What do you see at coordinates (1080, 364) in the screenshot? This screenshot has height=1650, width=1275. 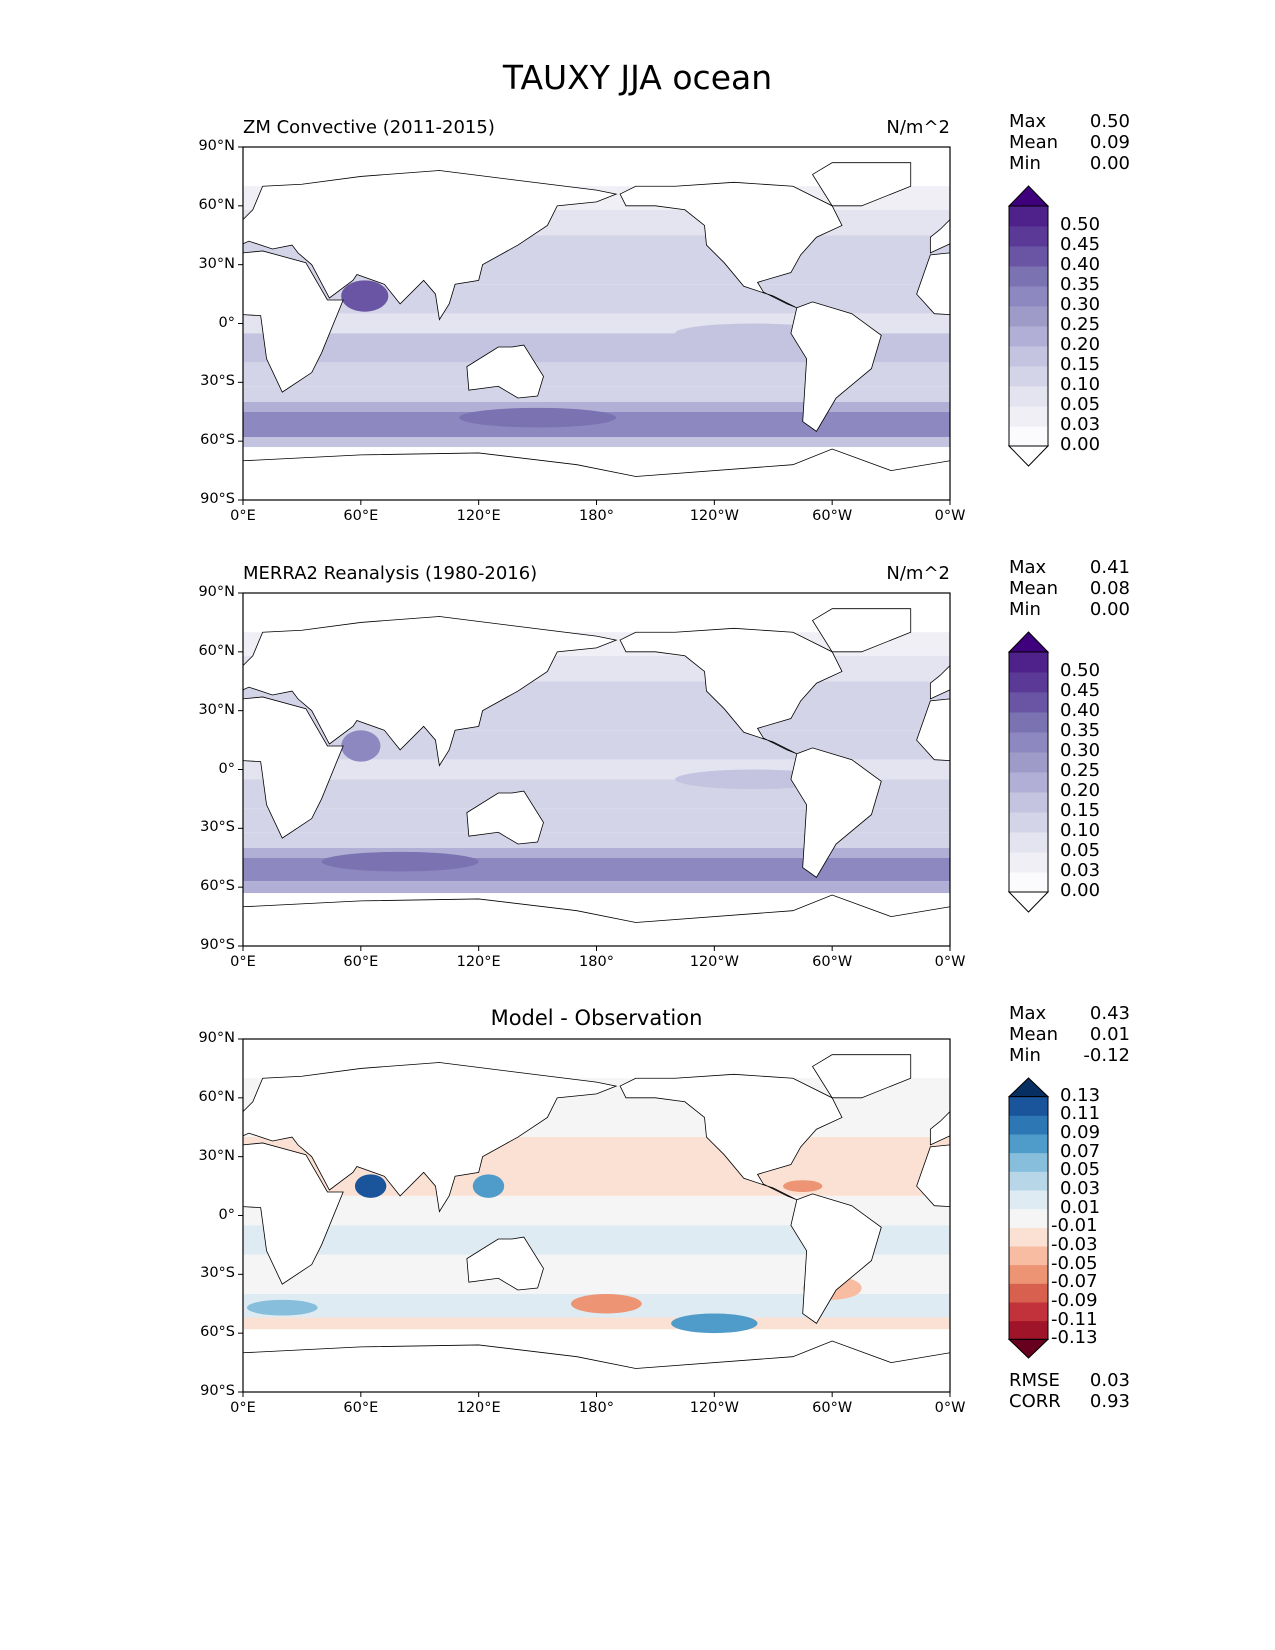 I see `colorbar-tick-label: 0.15` at bounding box center [1080, 364].